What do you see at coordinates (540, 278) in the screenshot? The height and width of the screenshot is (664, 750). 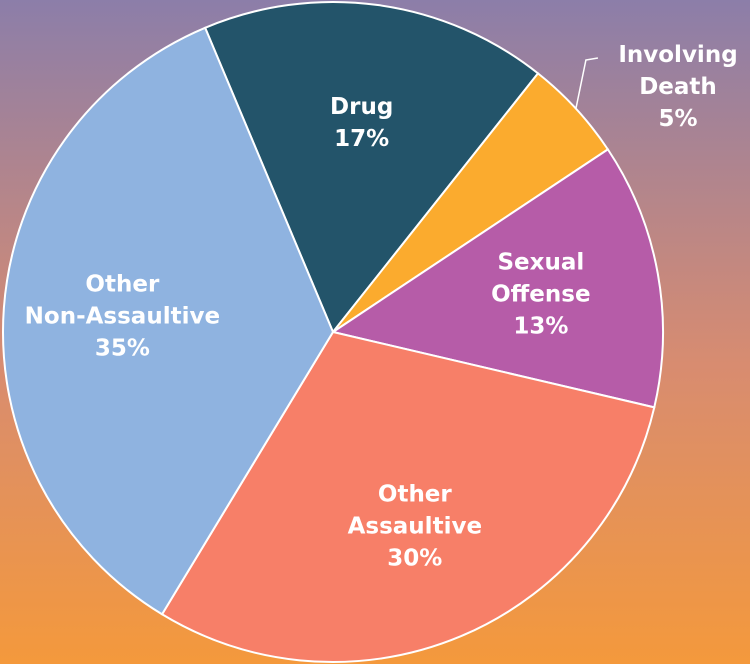 I see `category-label: Sexual Offense` at bounding box center [540, 278].